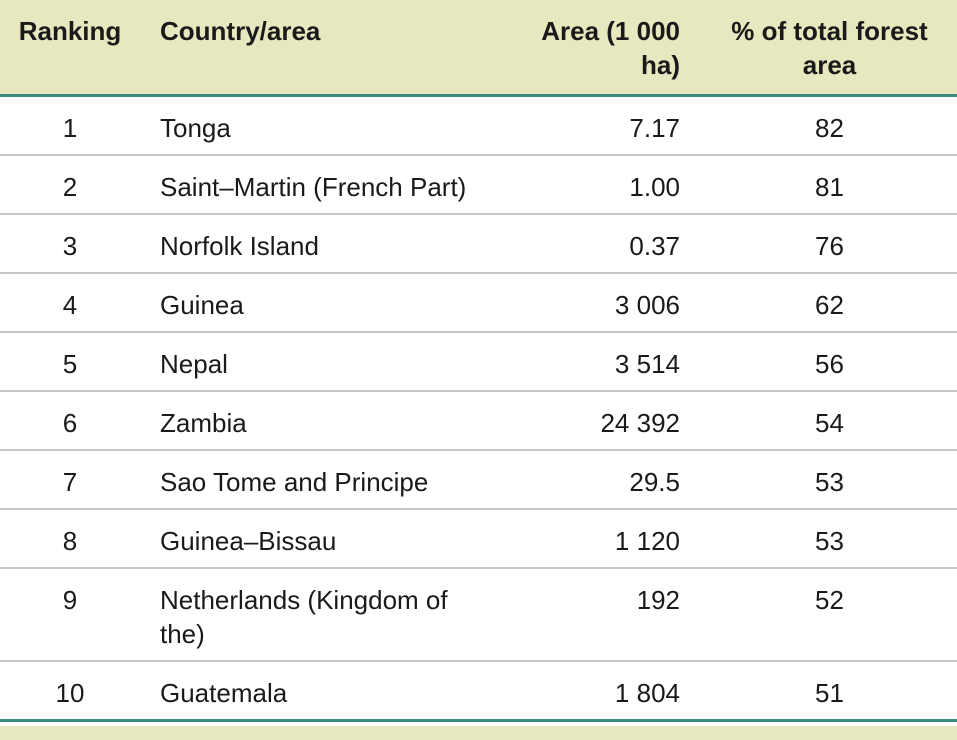 This screenshot has width=957, height=740. What do you see at coordinates (304, 617) in the screenshot?
I see `country-cell: Netherlands (Kingdom of the)` at bounding box center [304, 617].